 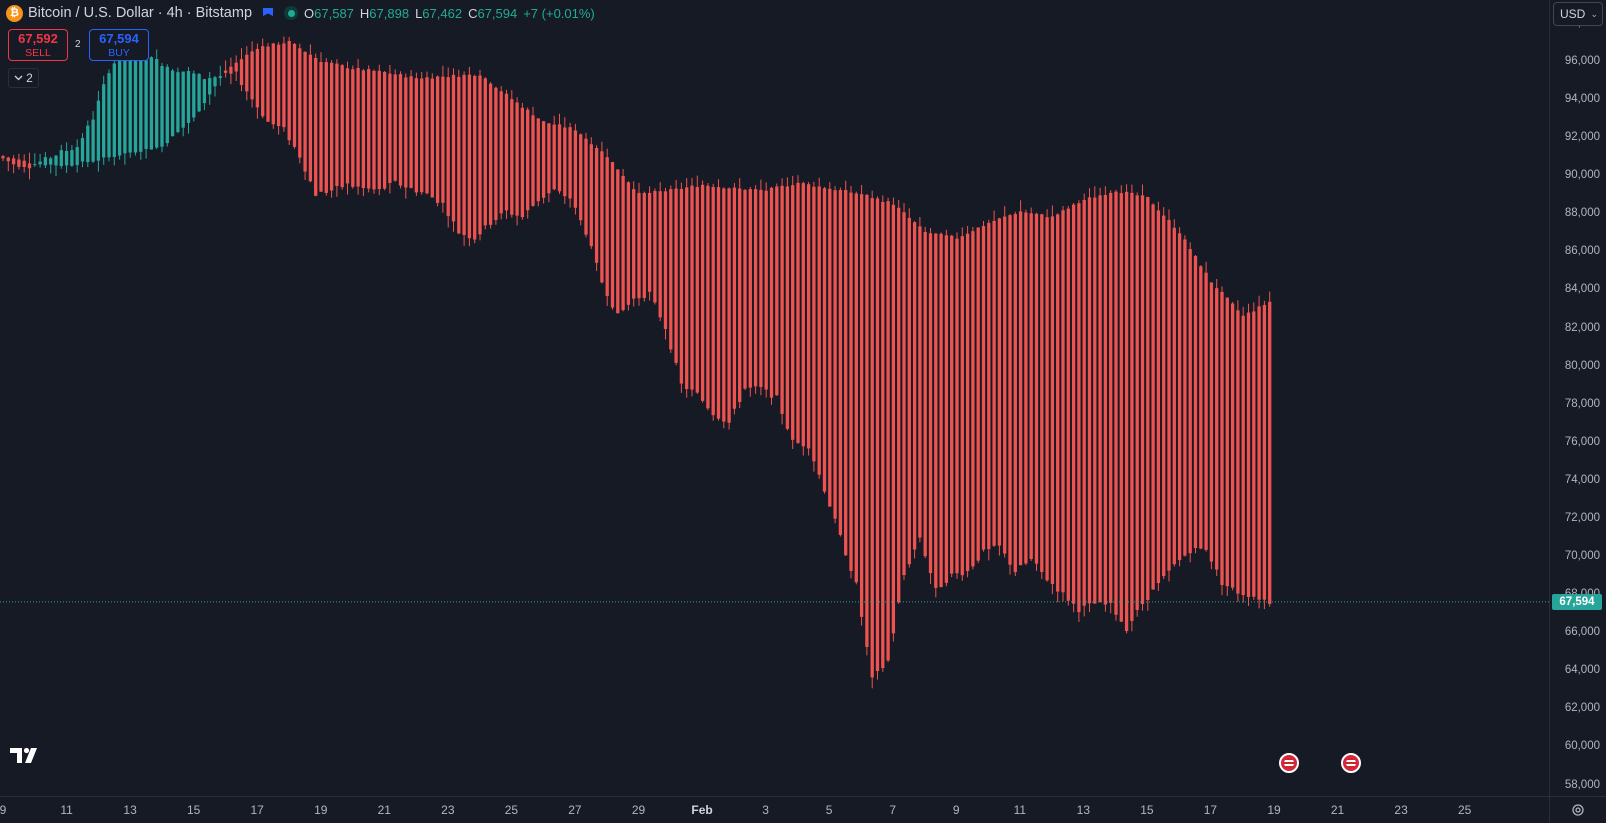 What do you see at coordinates (3, 810) in the screenshot?
I see `time-tick-label: 9` at bounding box center [3, 810].